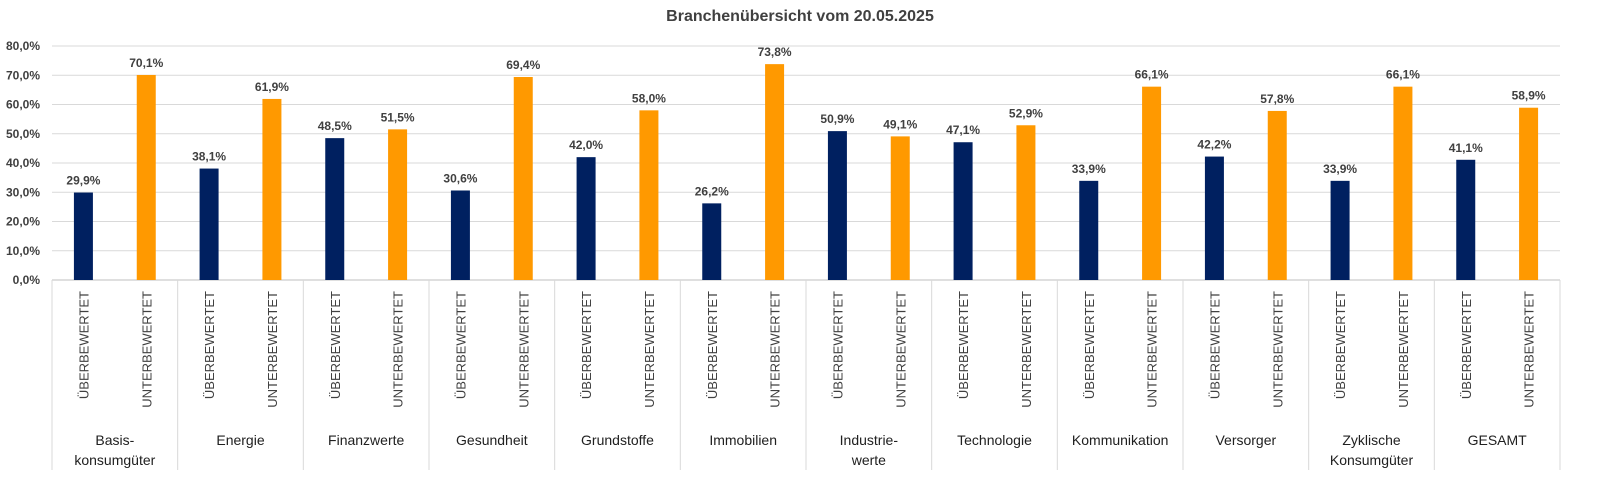  I want to click on y-tick-label: 0,0%, so click(27, 280).